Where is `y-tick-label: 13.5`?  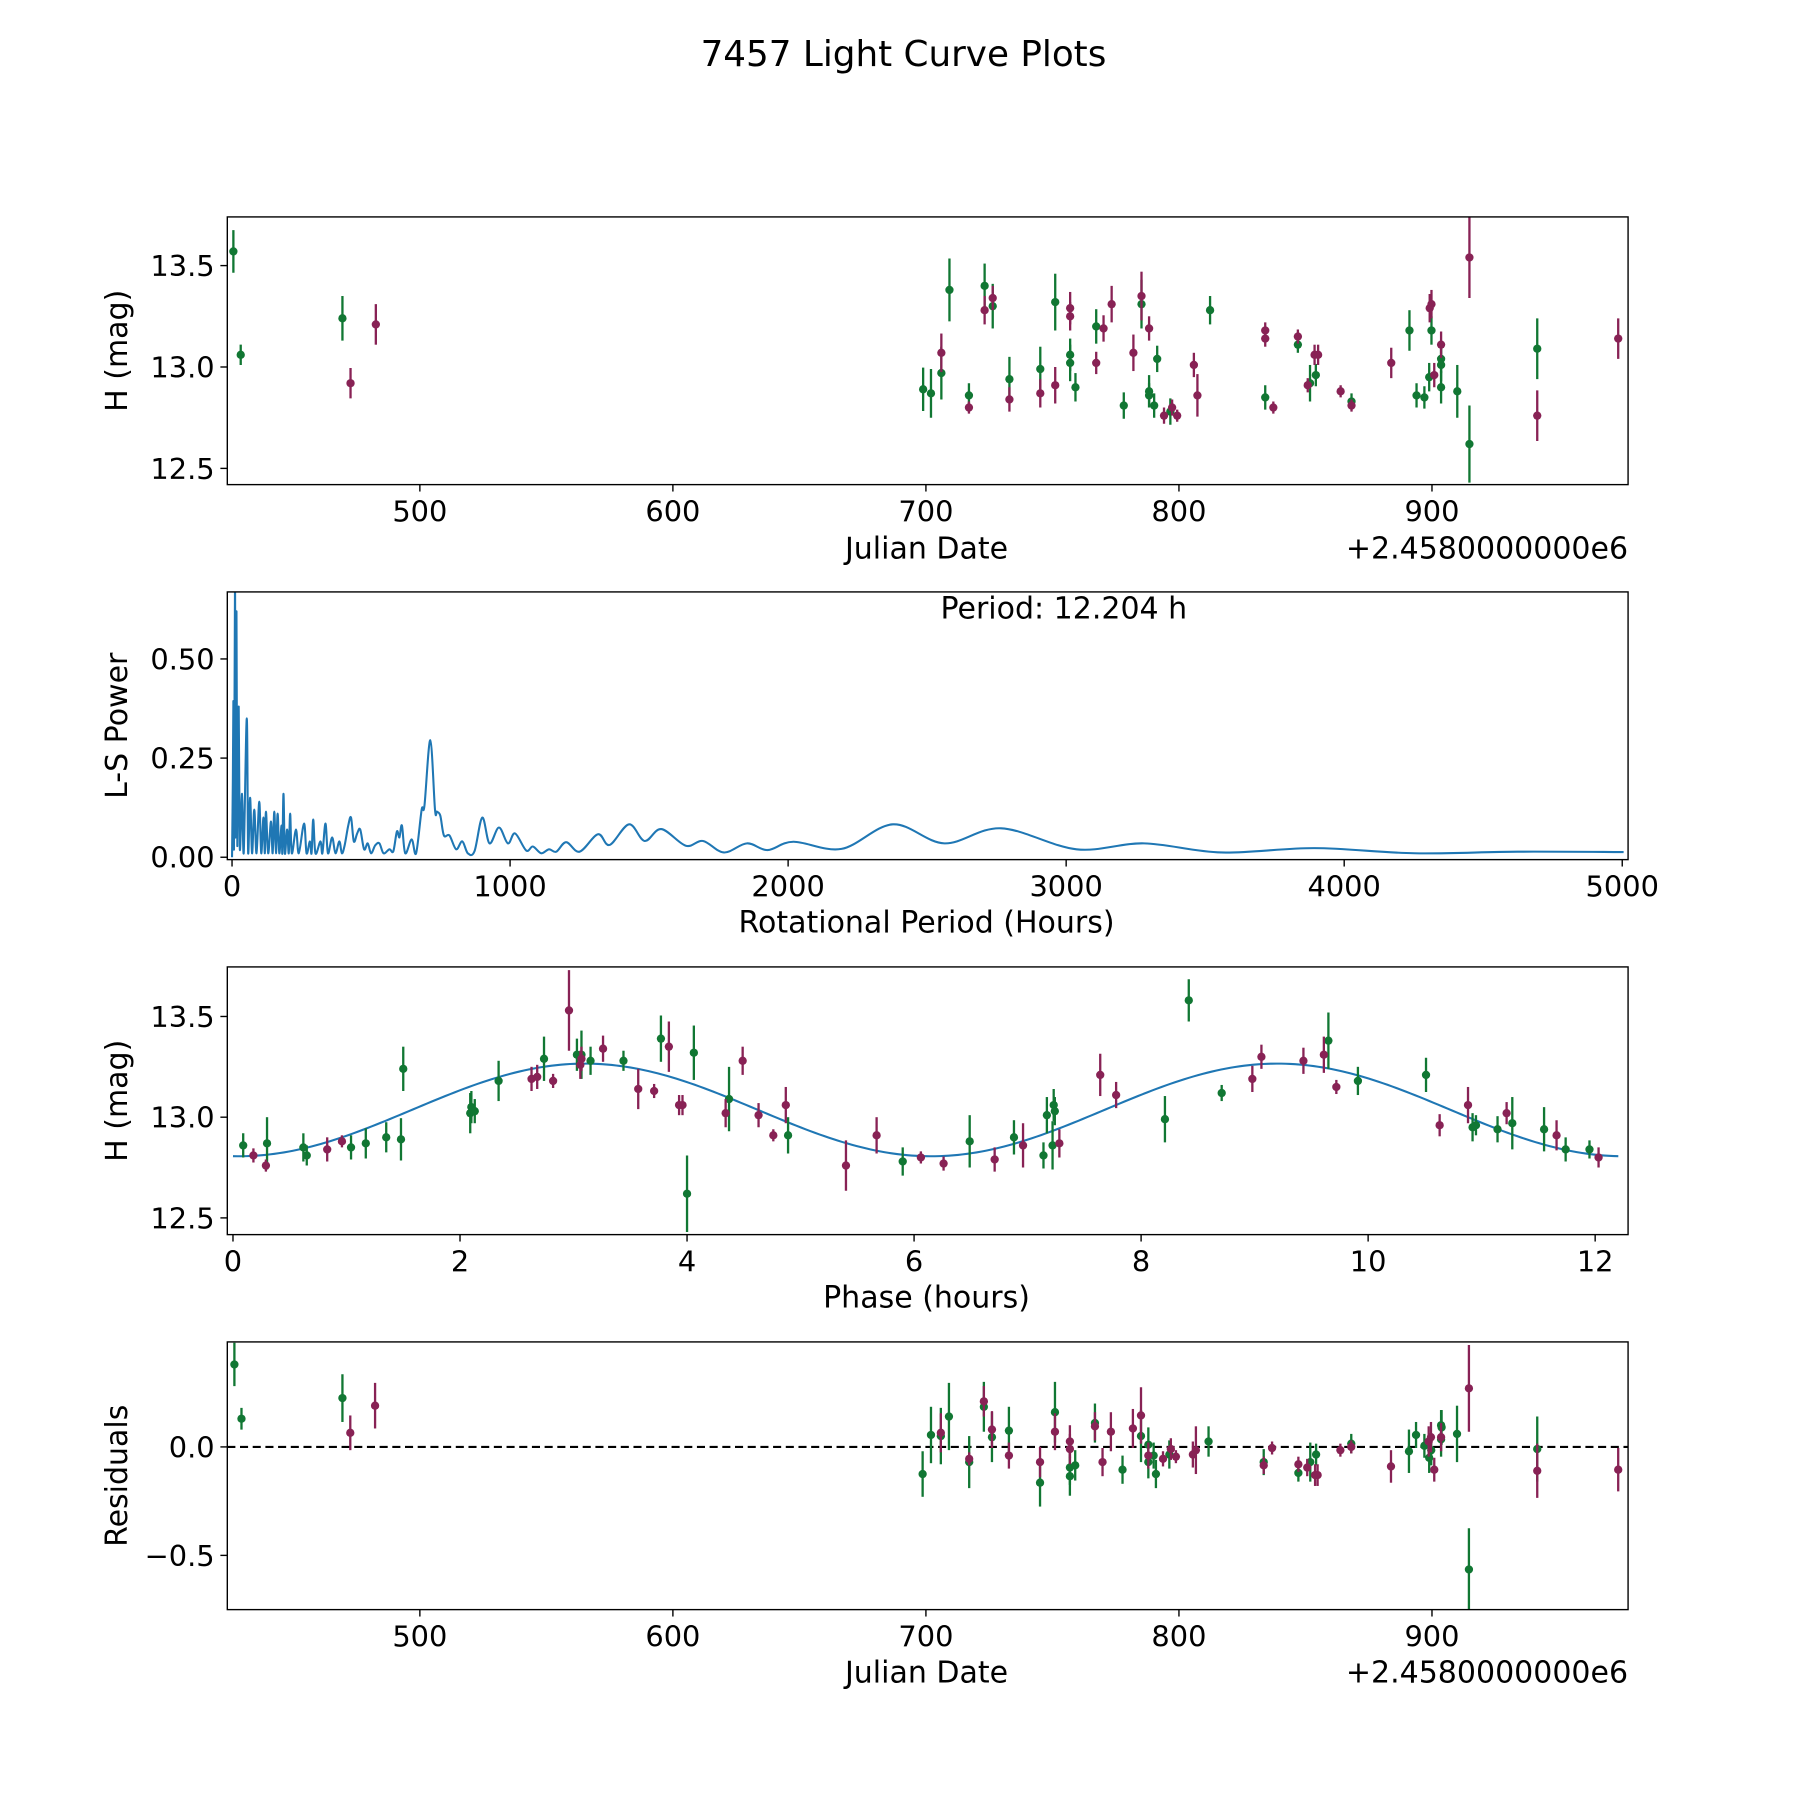 y-tick-label: 13.5 is located at coordinates (182, 1017).